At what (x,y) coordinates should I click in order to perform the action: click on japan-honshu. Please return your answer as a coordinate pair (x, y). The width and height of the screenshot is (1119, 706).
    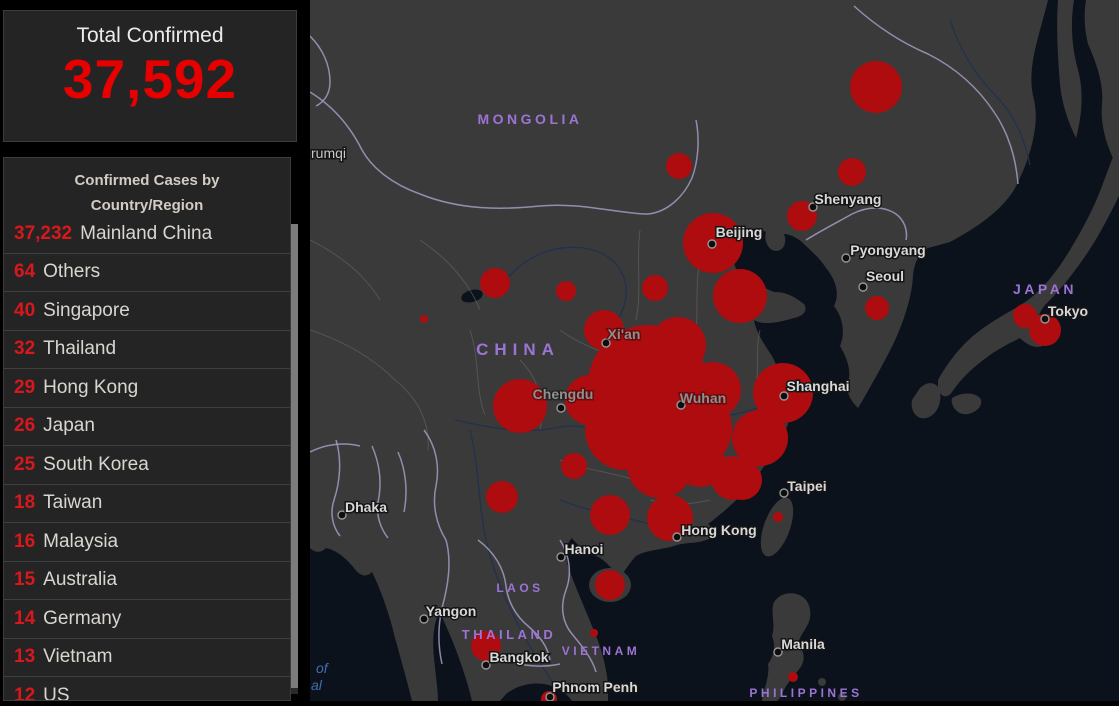
    Looking at the image, I should click on (1028, 269).